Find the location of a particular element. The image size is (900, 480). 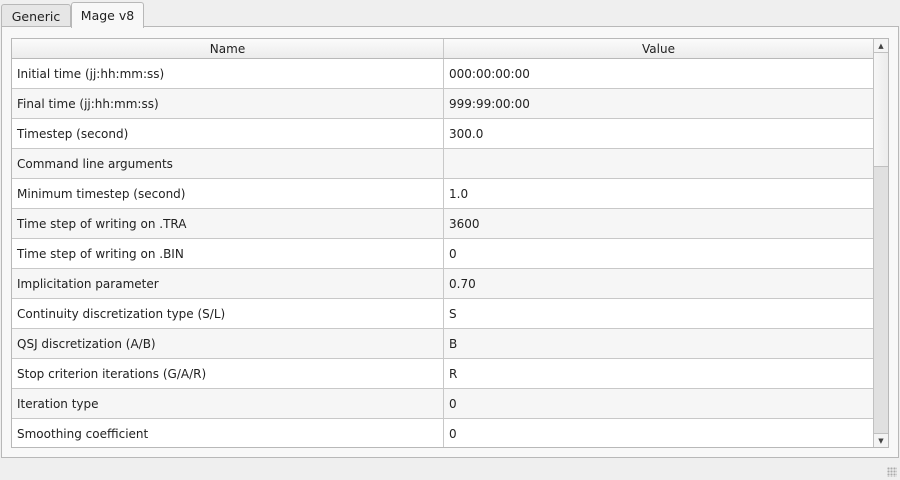

name-cell: Time step of writing on .TRA is located at coordinates (228, 223).